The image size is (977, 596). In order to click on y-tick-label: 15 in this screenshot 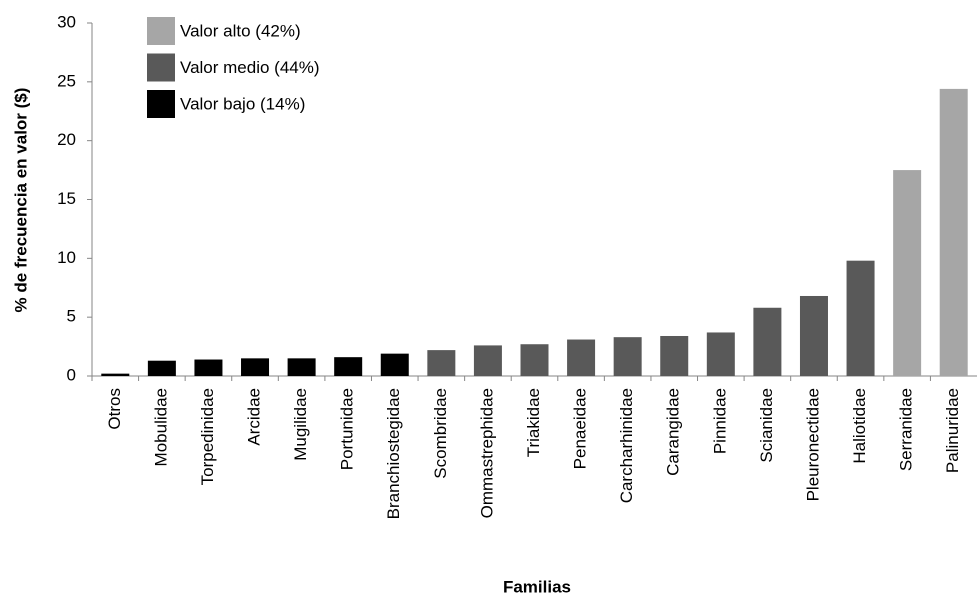, I will do `click(66, 198)`.